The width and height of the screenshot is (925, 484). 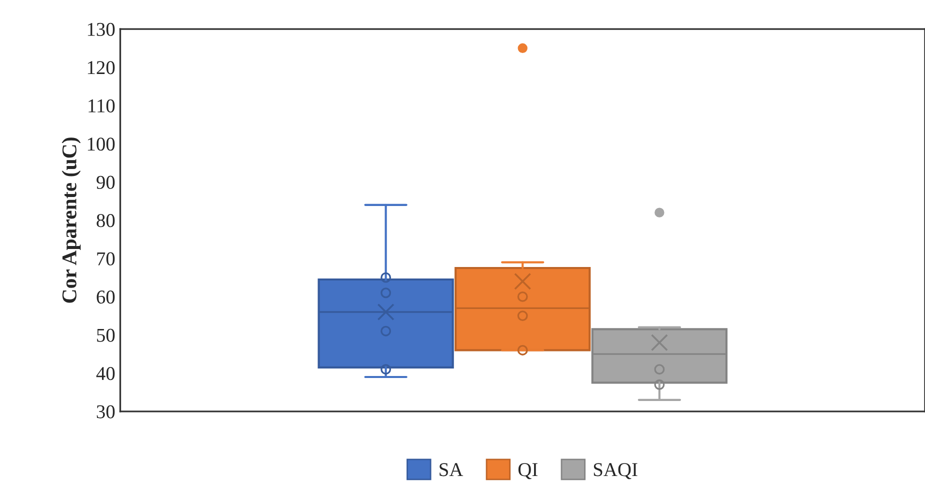 I want to click on y-tick-label: 50, so click(x=106, y=335).